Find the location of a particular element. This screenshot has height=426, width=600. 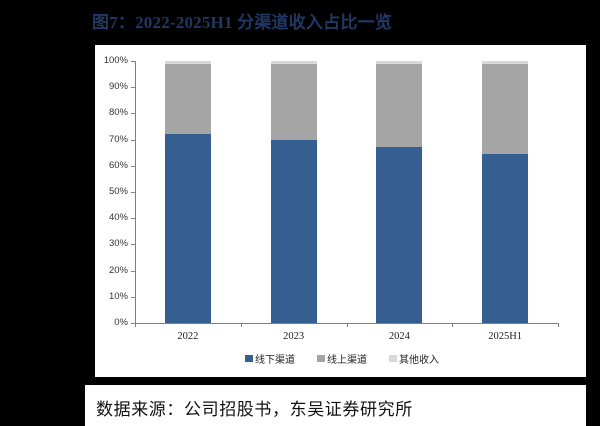

bar-2025H1 is located at coordinates (505, 192).